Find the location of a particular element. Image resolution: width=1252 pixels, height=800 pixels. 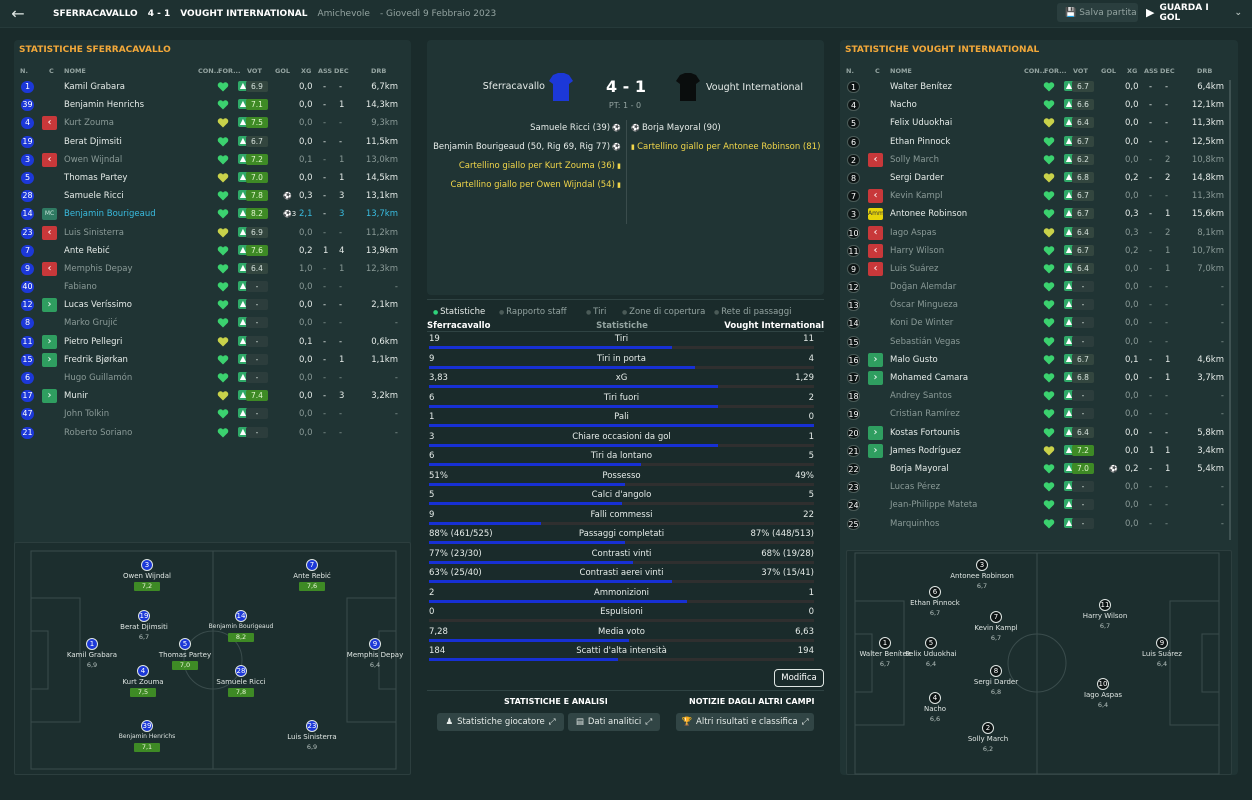

player-row: 12 Doğan Alemdar ▲ -0,0- - - is located at coordinates (1034, 287).